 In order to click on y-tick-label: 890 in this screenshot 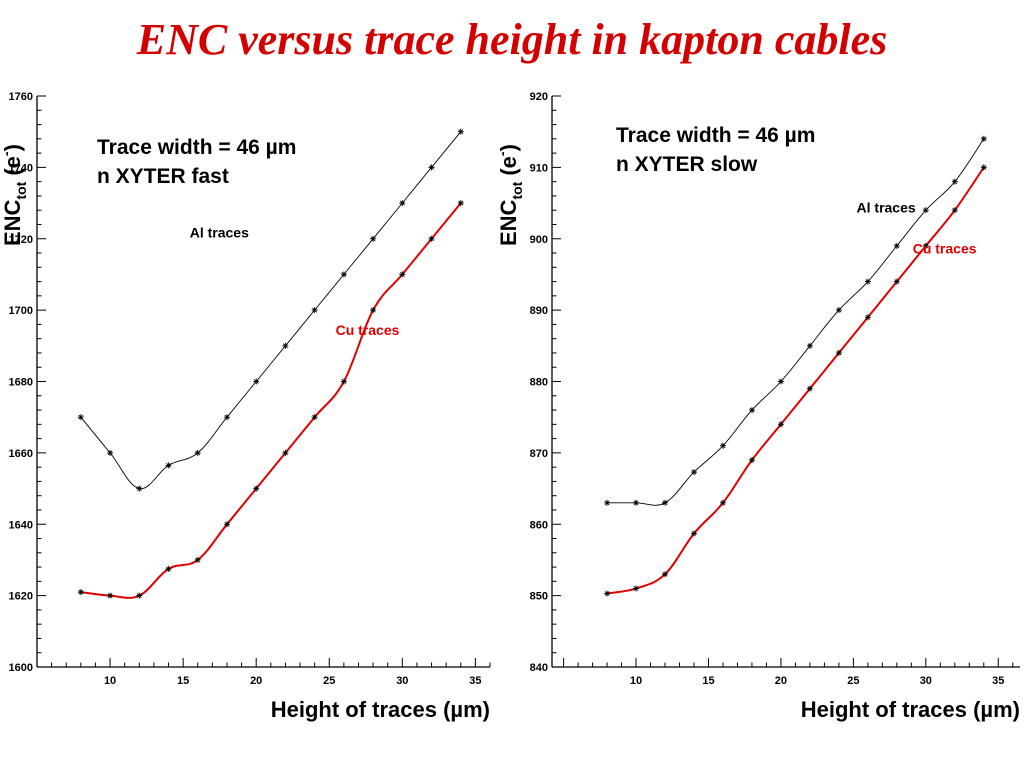, I will do `click(539, 311)`.